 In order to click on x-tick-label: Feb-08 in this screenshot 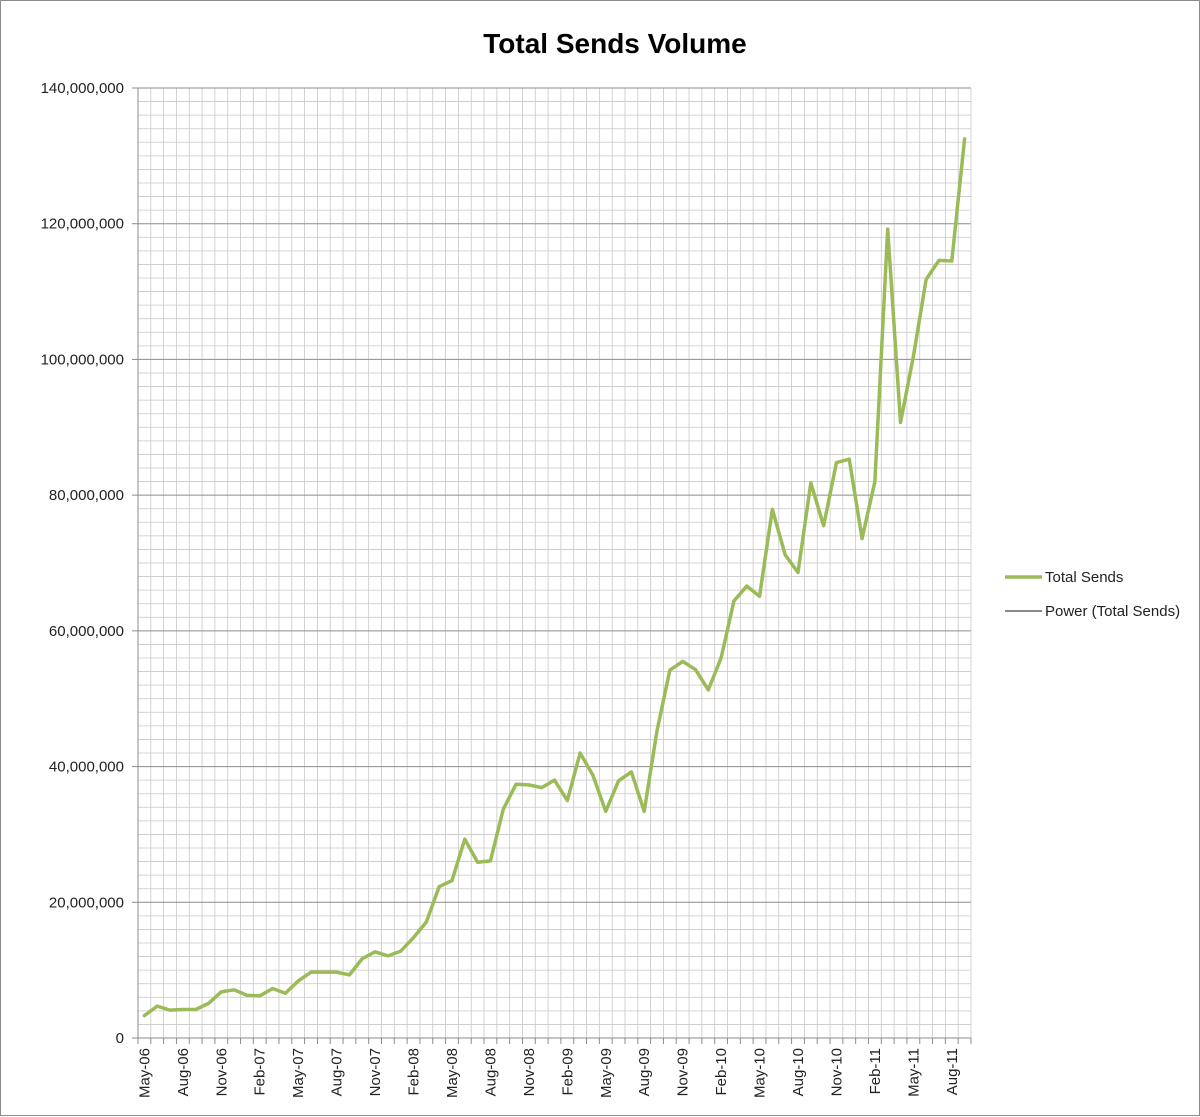, I will do `click(414, 1072)`.